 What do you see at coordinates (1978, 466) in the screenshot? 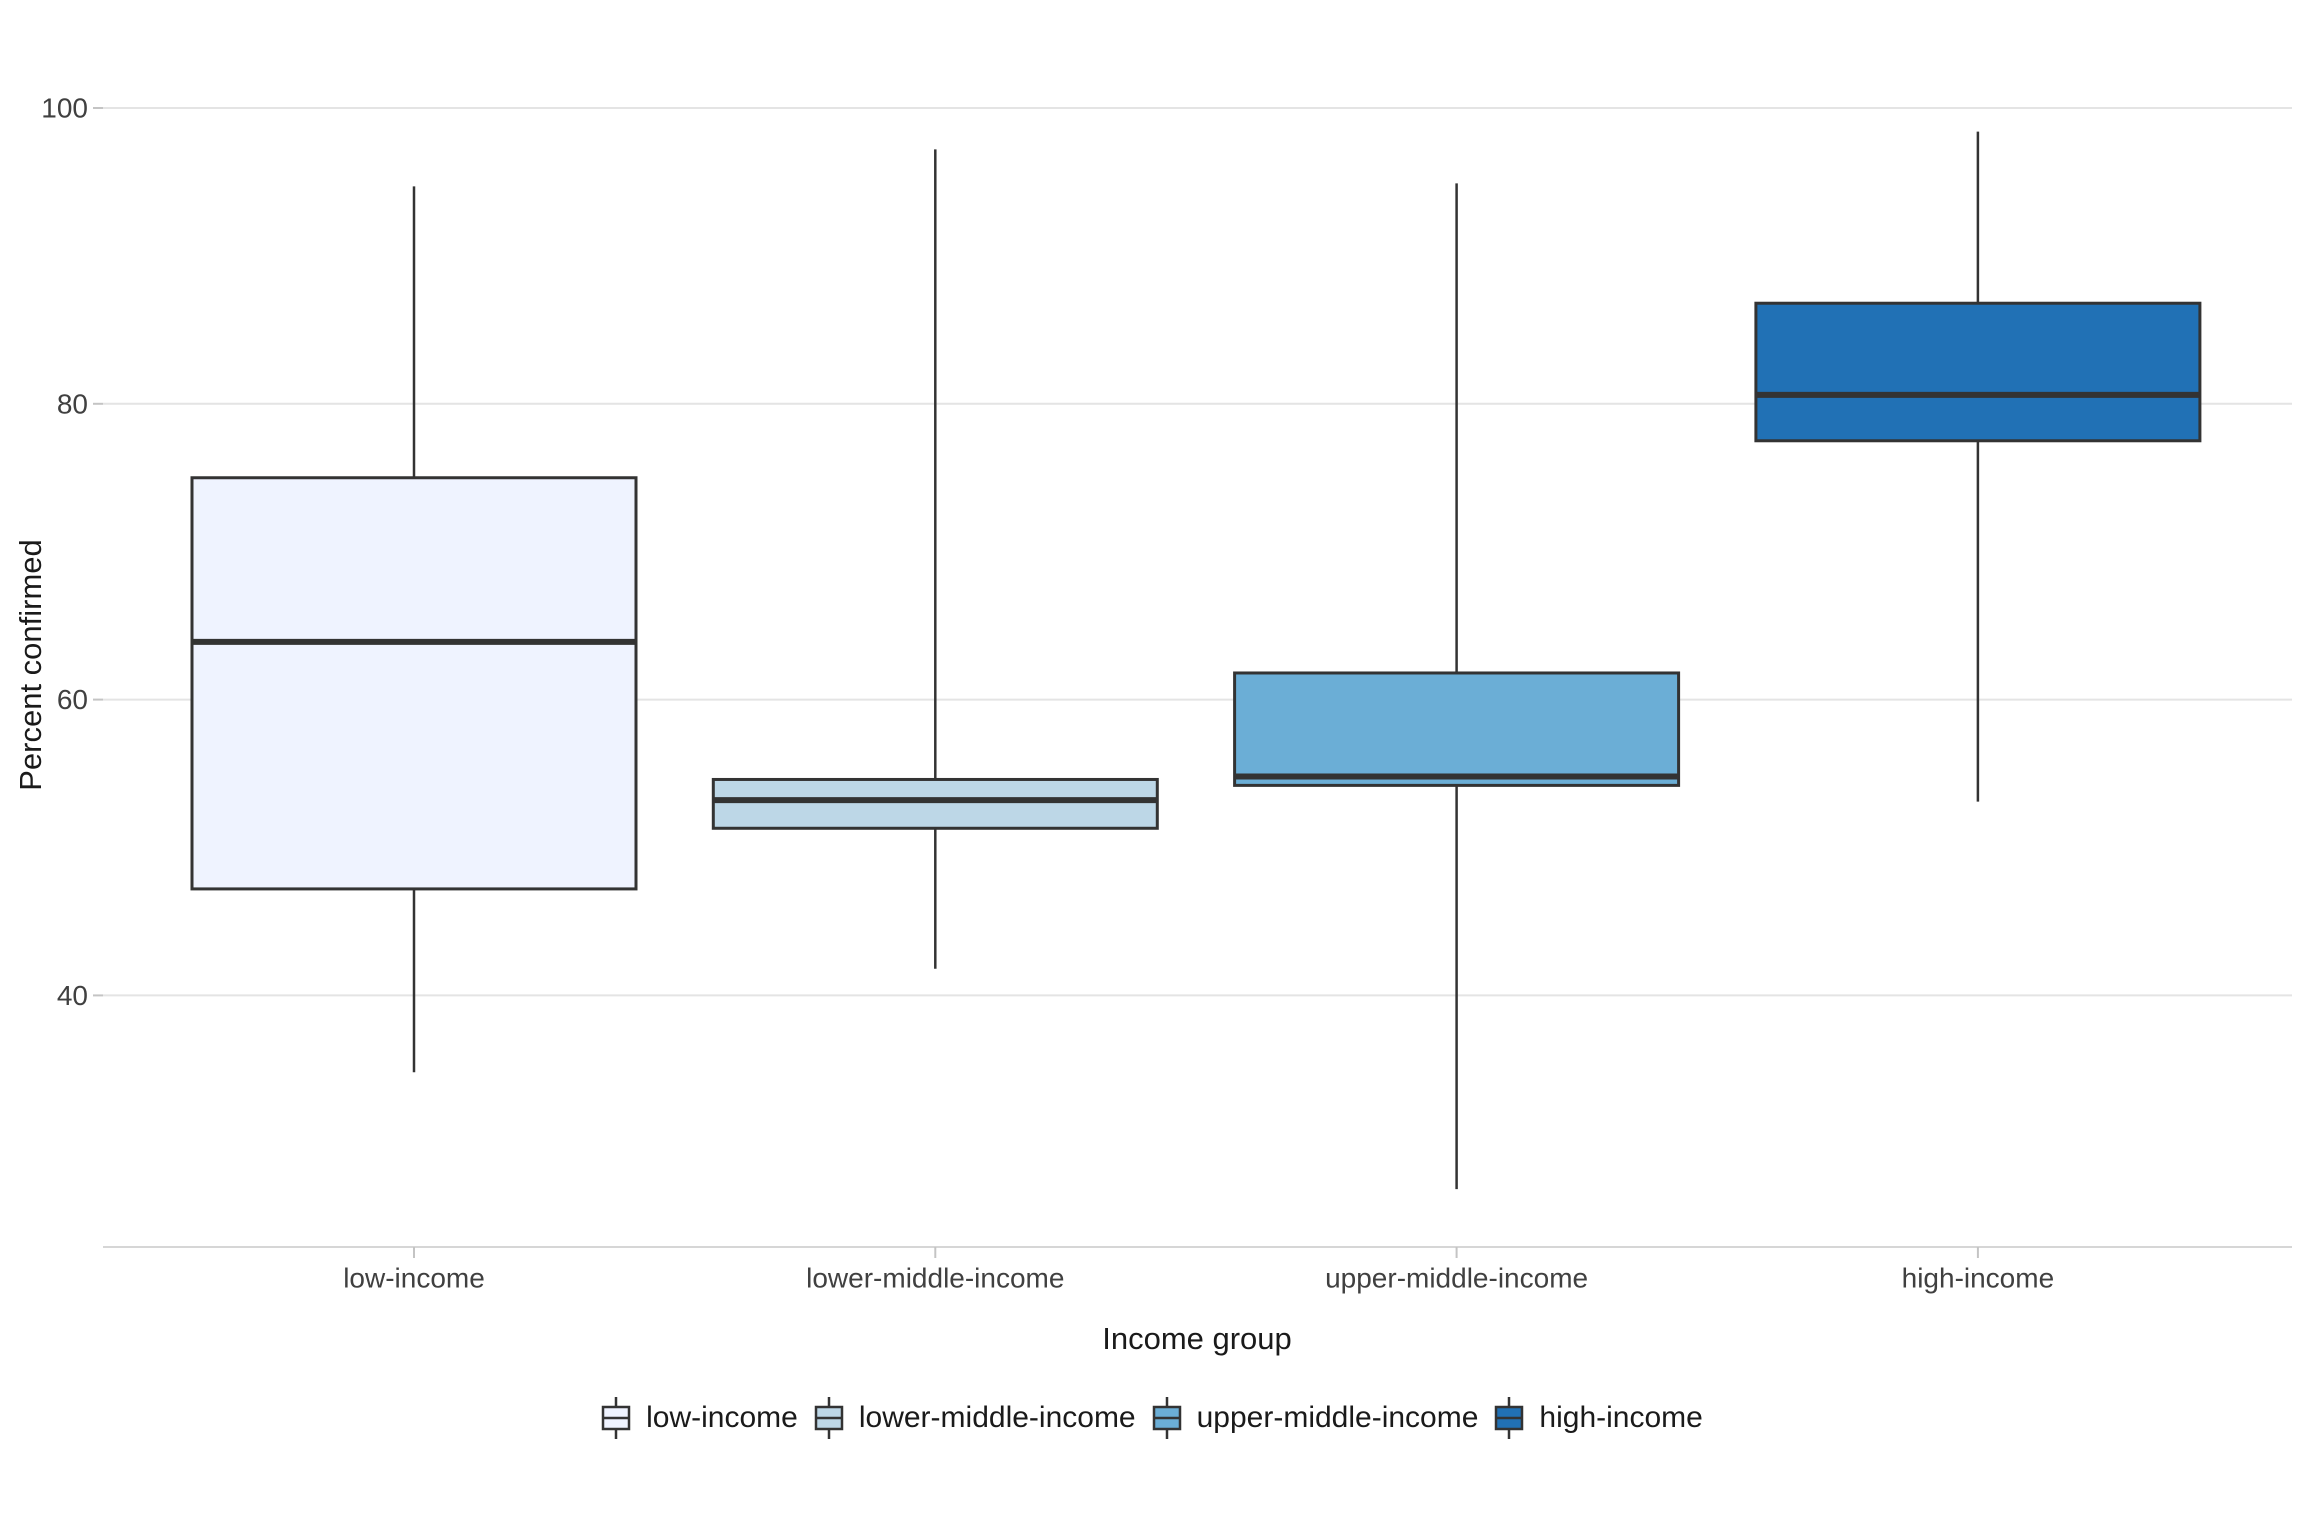
I see `boxplot-high-income` at bounding box center [1978, 466].